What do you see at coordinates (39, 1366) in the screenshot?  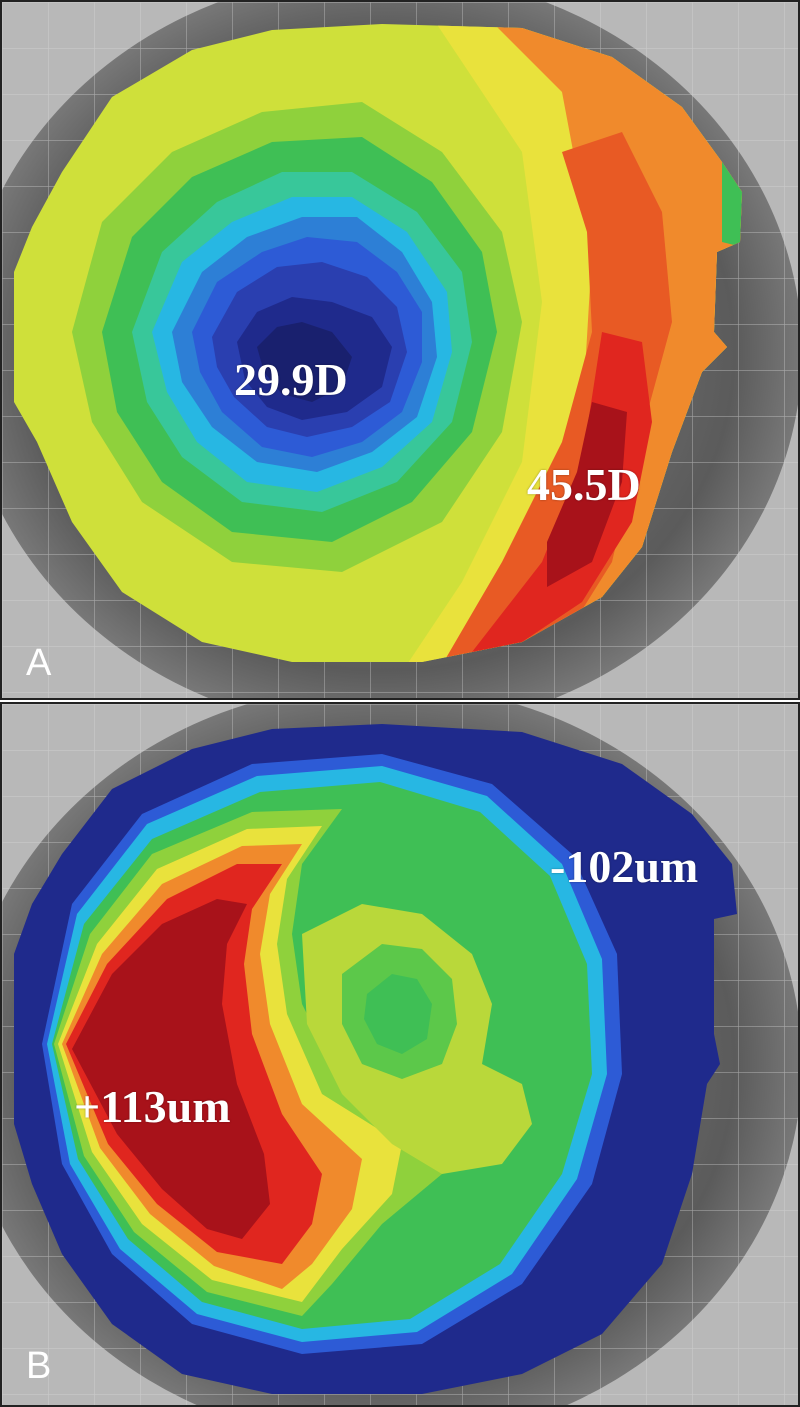 I see `panel-b-letter: B` at bounding box center [39, 1366].